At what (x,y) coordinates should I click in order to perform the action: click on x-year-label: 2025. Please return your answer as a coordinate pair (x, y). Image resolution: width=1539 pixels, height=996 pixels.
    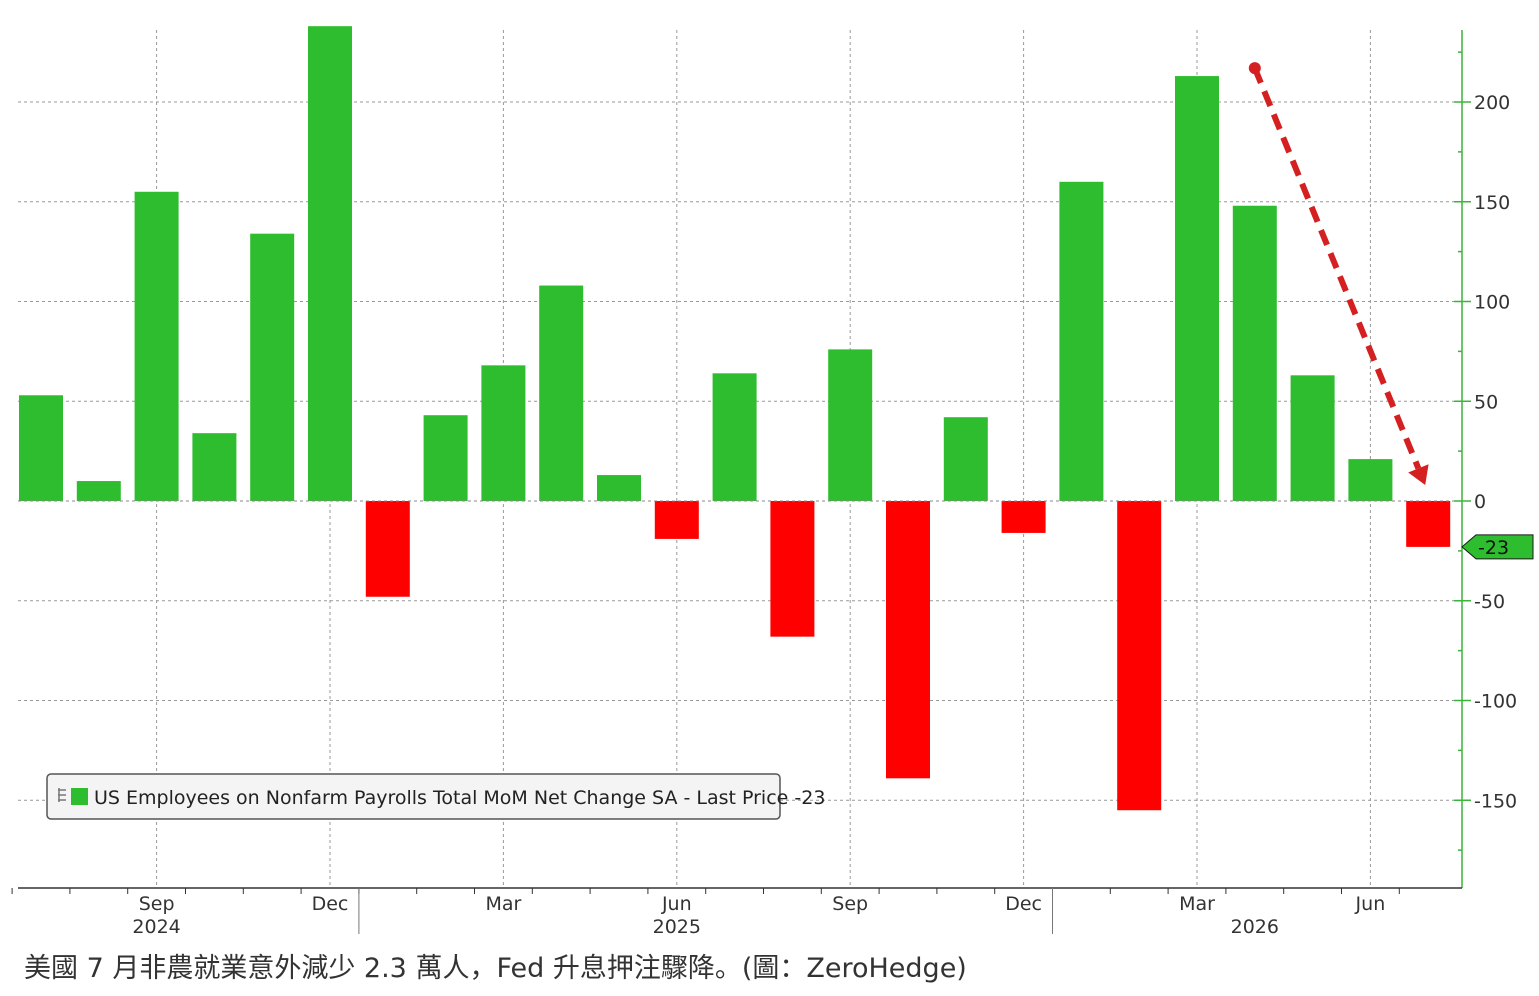
    Looking at the image, I should click on (677, 927).